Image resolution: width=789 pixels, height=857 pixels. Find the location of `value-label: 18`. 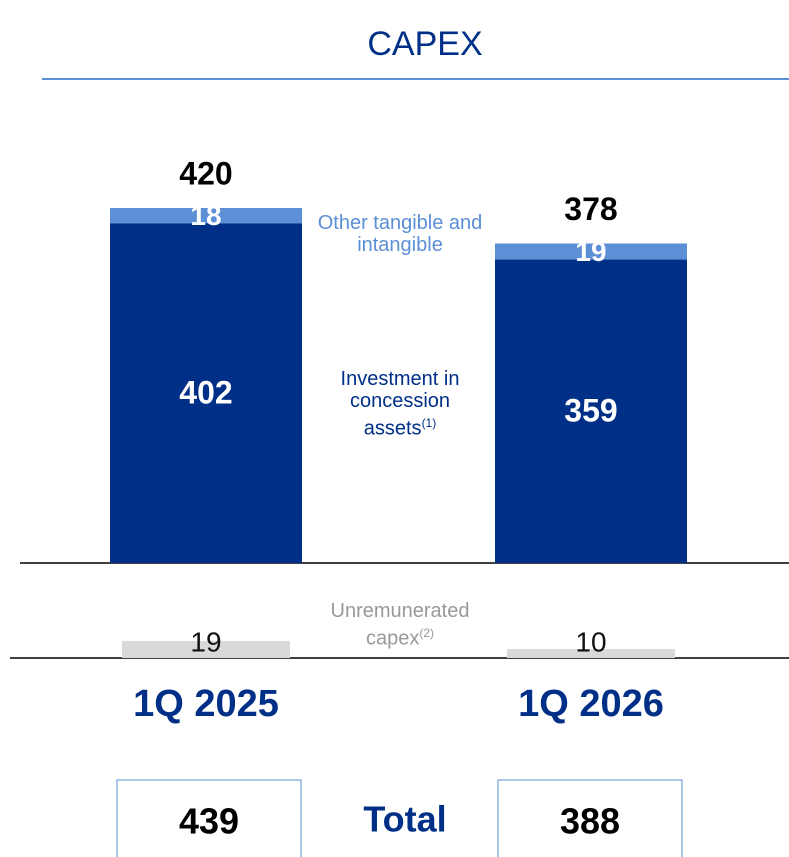

value-label: 18 is located at coordinates (205, 215).